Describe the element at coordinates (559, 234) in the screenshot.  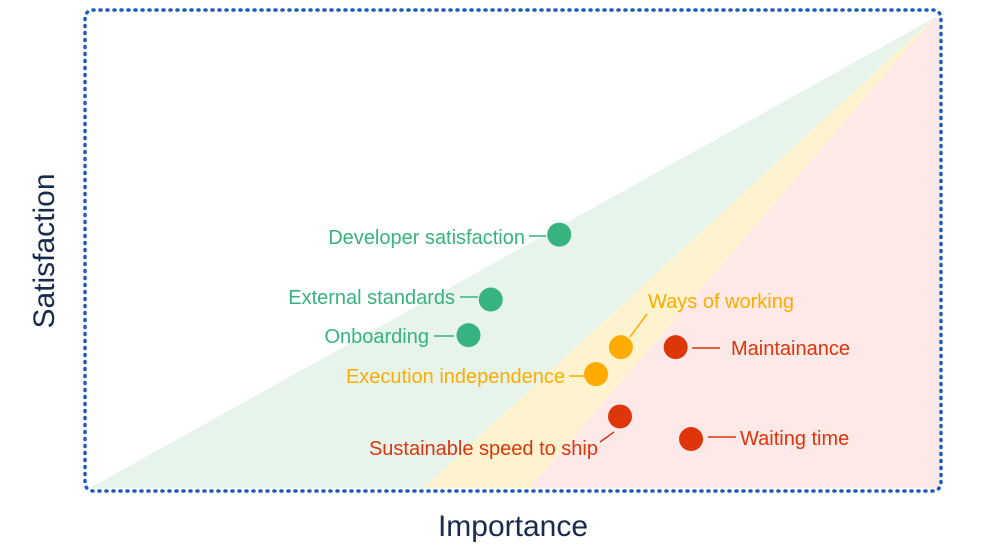
I see `point-developer-satisfaction` at that location.